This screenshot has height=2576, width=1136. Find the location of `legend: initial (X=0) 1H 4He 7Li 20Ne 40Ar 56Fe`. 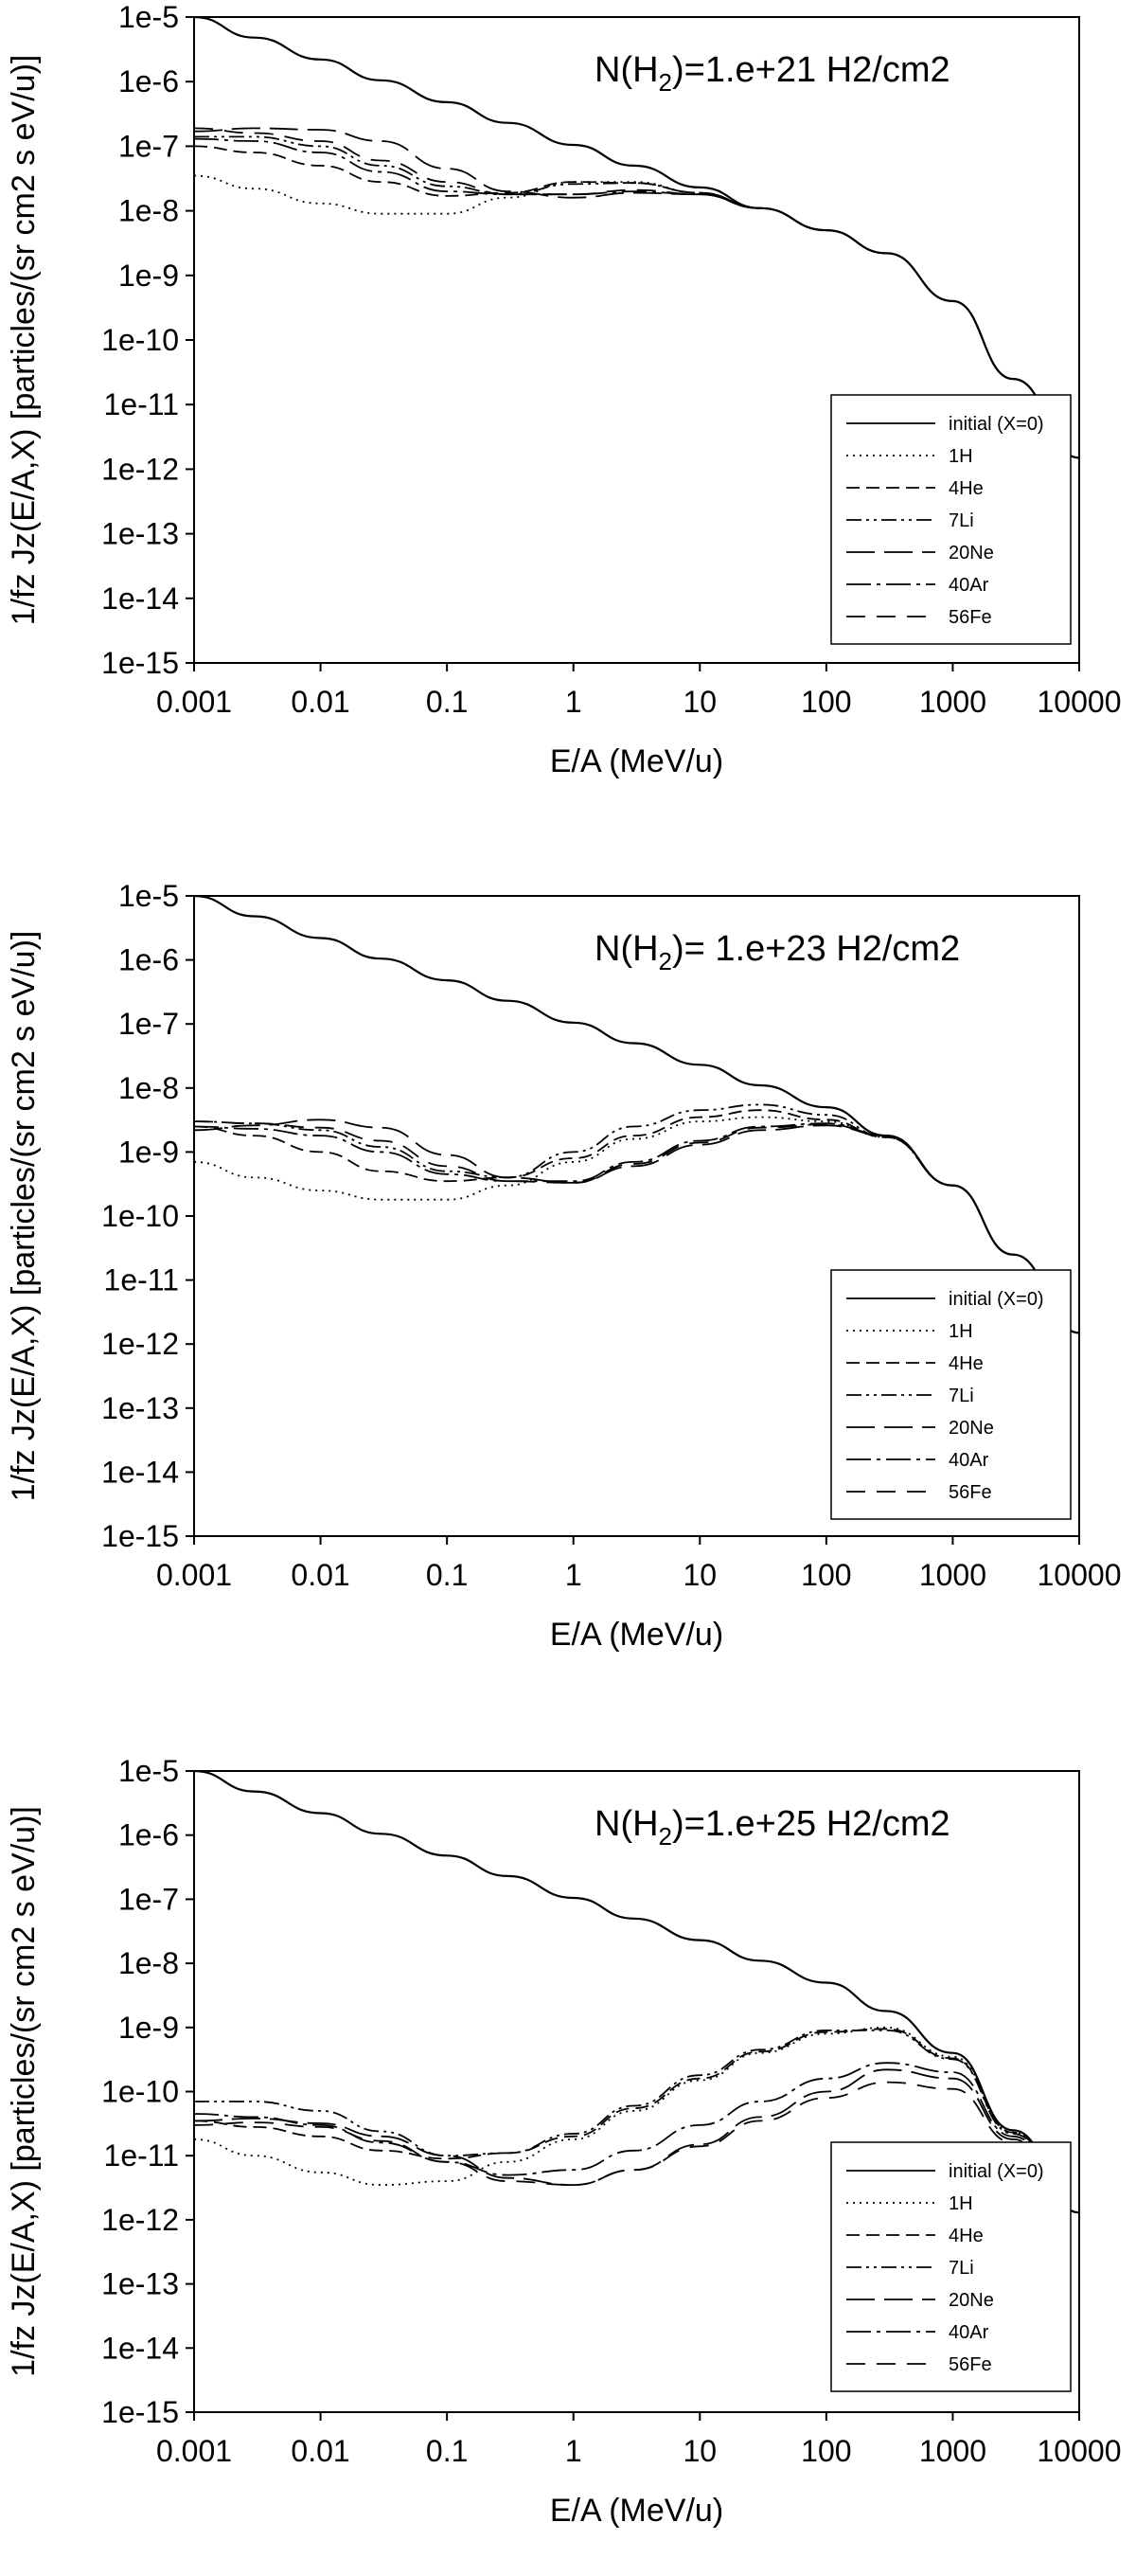

legend: initial (X=0) 1H 4He 7Li 20Ne 40Ar 56Fe is located at coordinates (951, 1394).